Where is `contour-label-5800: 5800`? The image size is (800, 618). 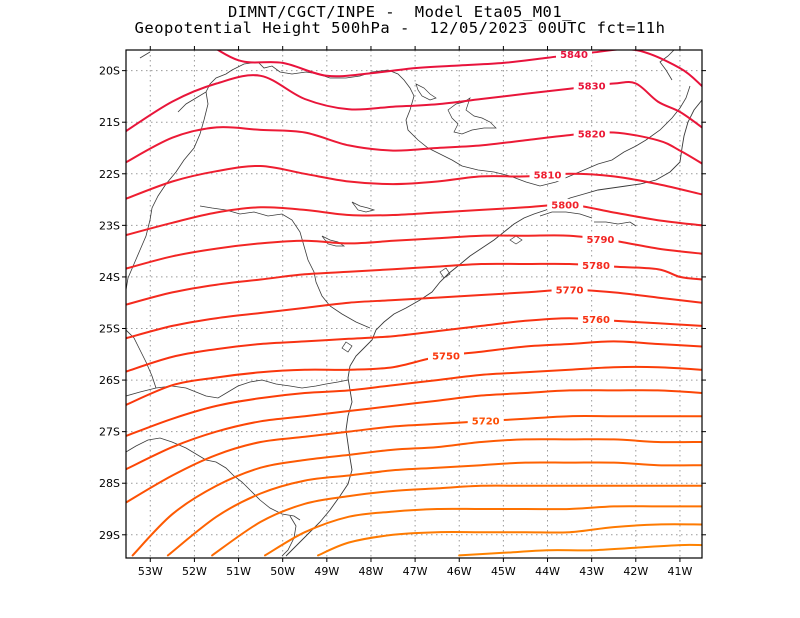
contour-label-5800: 5800 is located at coordinates (565, 205).